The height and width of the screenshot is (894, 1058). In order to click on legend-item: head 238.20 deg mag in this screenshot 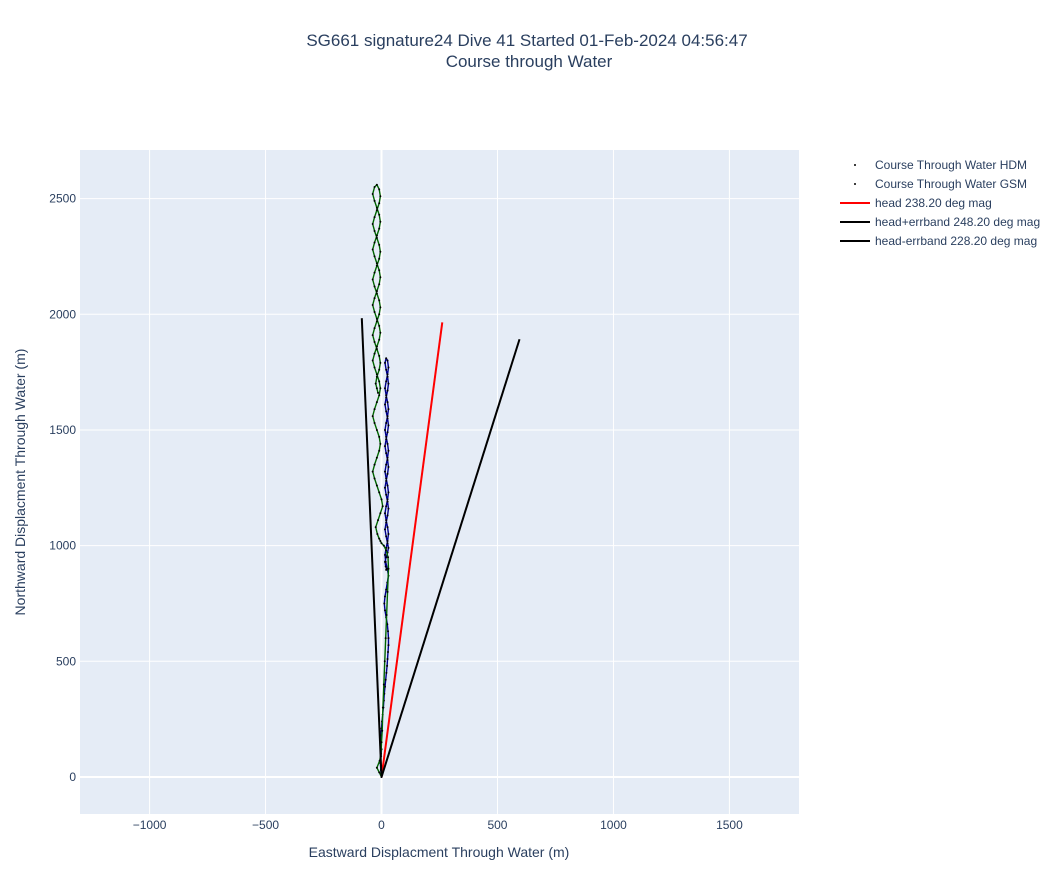, I will do `click(916, 203)`.